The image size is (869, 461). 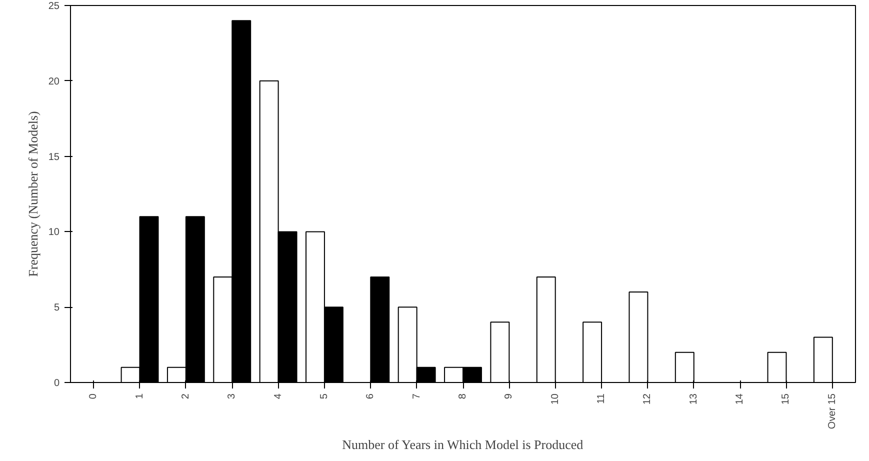 What do you see at coordinates (54, 157) in the screenshot?
I see `y-tick-label: 15` at bounding box center [54, 157].